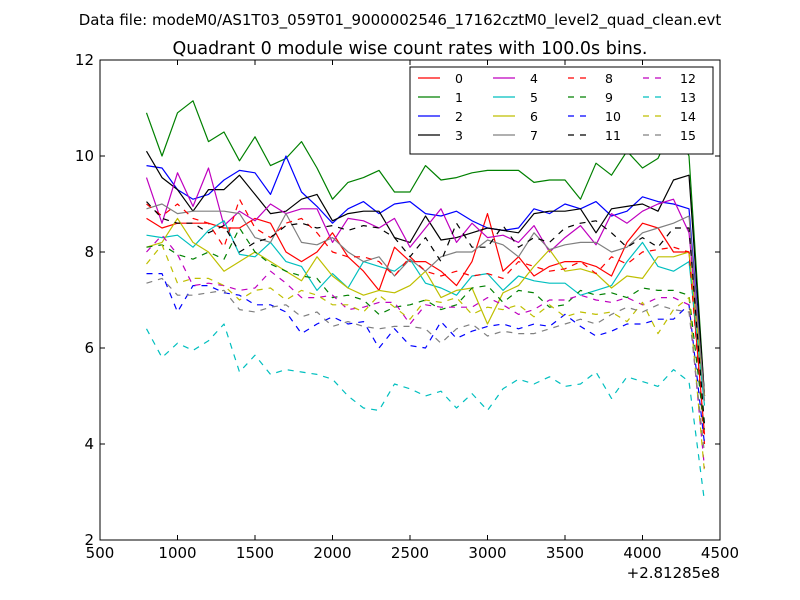 Image resolution: width=800 pixels, height=600 pixels. What do you see at coordinates (177, 553) in the screenshot?
I see `x-tick-label: 1000` at bounding box center [177, 553].